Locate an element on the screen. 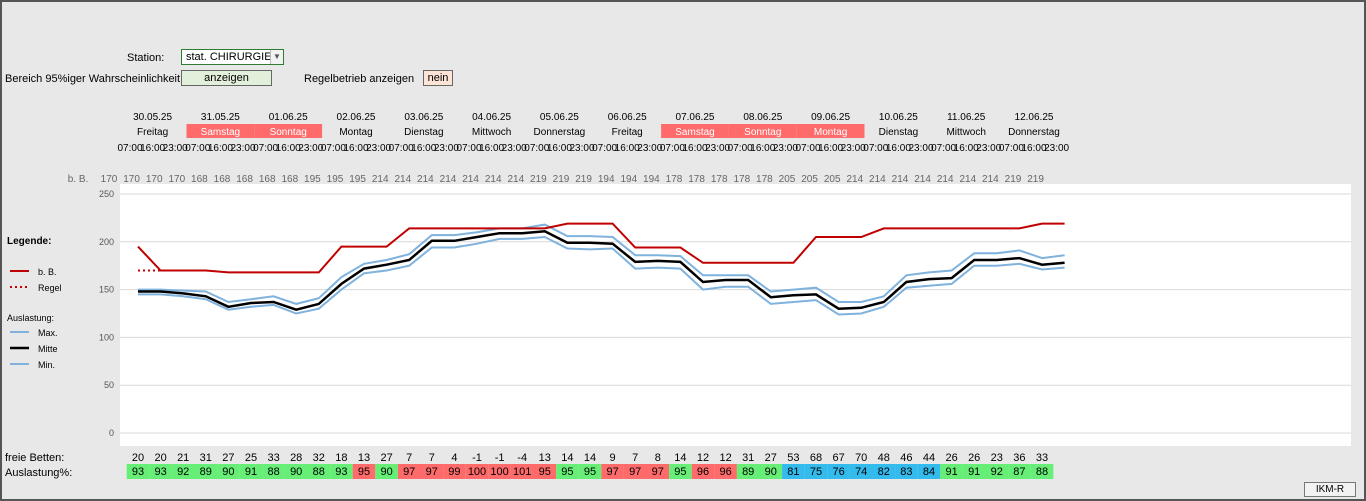 The width and height of the screenshot is (1366, 501). auslastung-value: 96 is located at coordinates (703, 472).